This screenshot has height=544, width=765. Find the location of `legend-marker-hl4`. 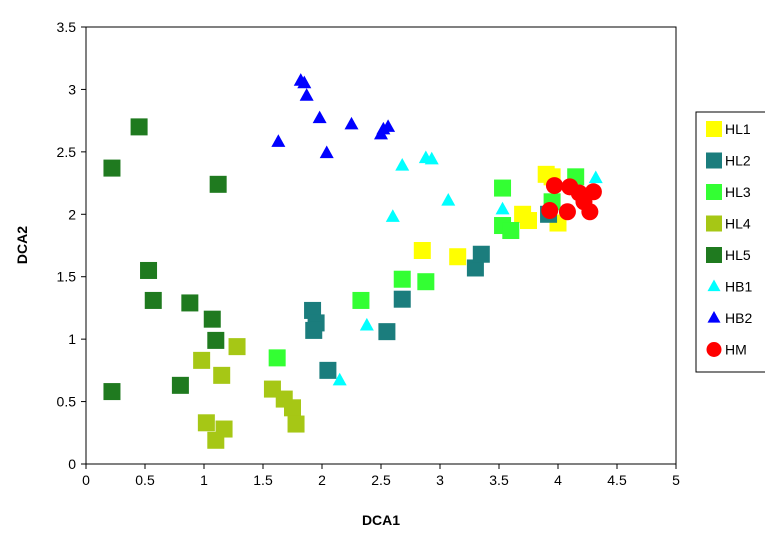

legend-marker-hl4 is located at coordinates (714, 223).